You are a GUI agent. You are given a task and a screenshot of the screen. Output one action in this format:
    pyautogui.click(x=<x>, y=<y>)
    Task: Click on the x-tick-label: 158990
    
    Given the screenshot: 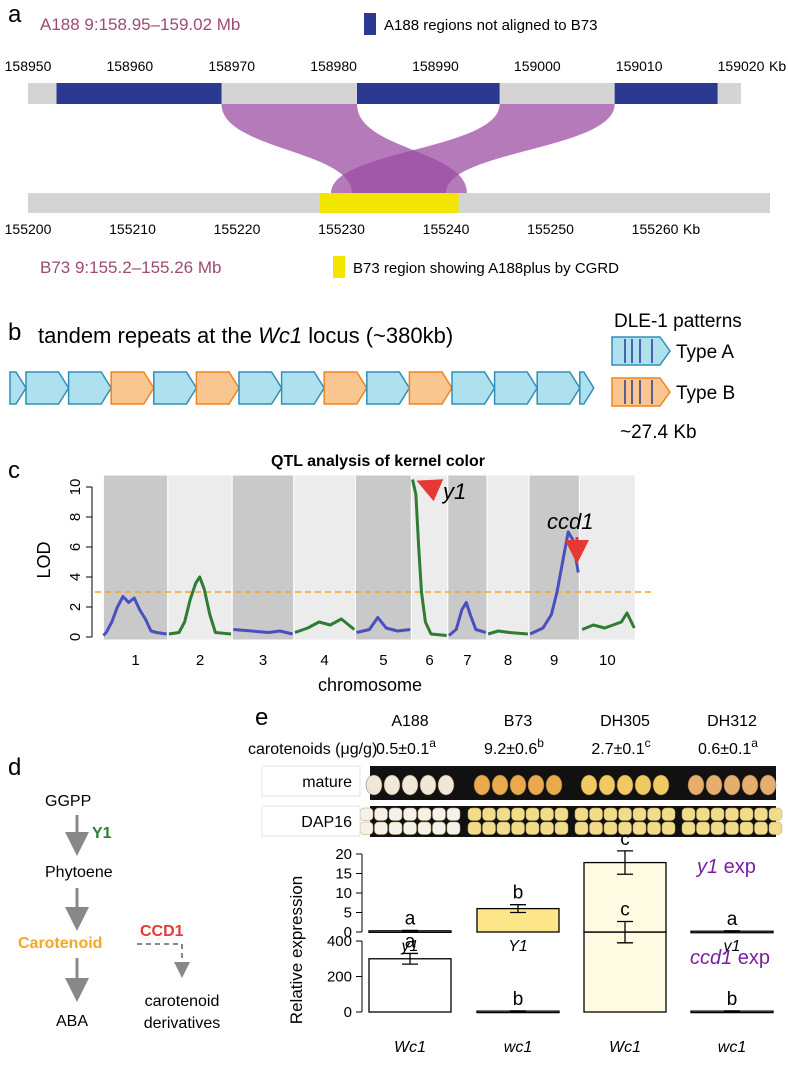 What is the action you would take?
    pyautogui.click(x=435, y=66)
    